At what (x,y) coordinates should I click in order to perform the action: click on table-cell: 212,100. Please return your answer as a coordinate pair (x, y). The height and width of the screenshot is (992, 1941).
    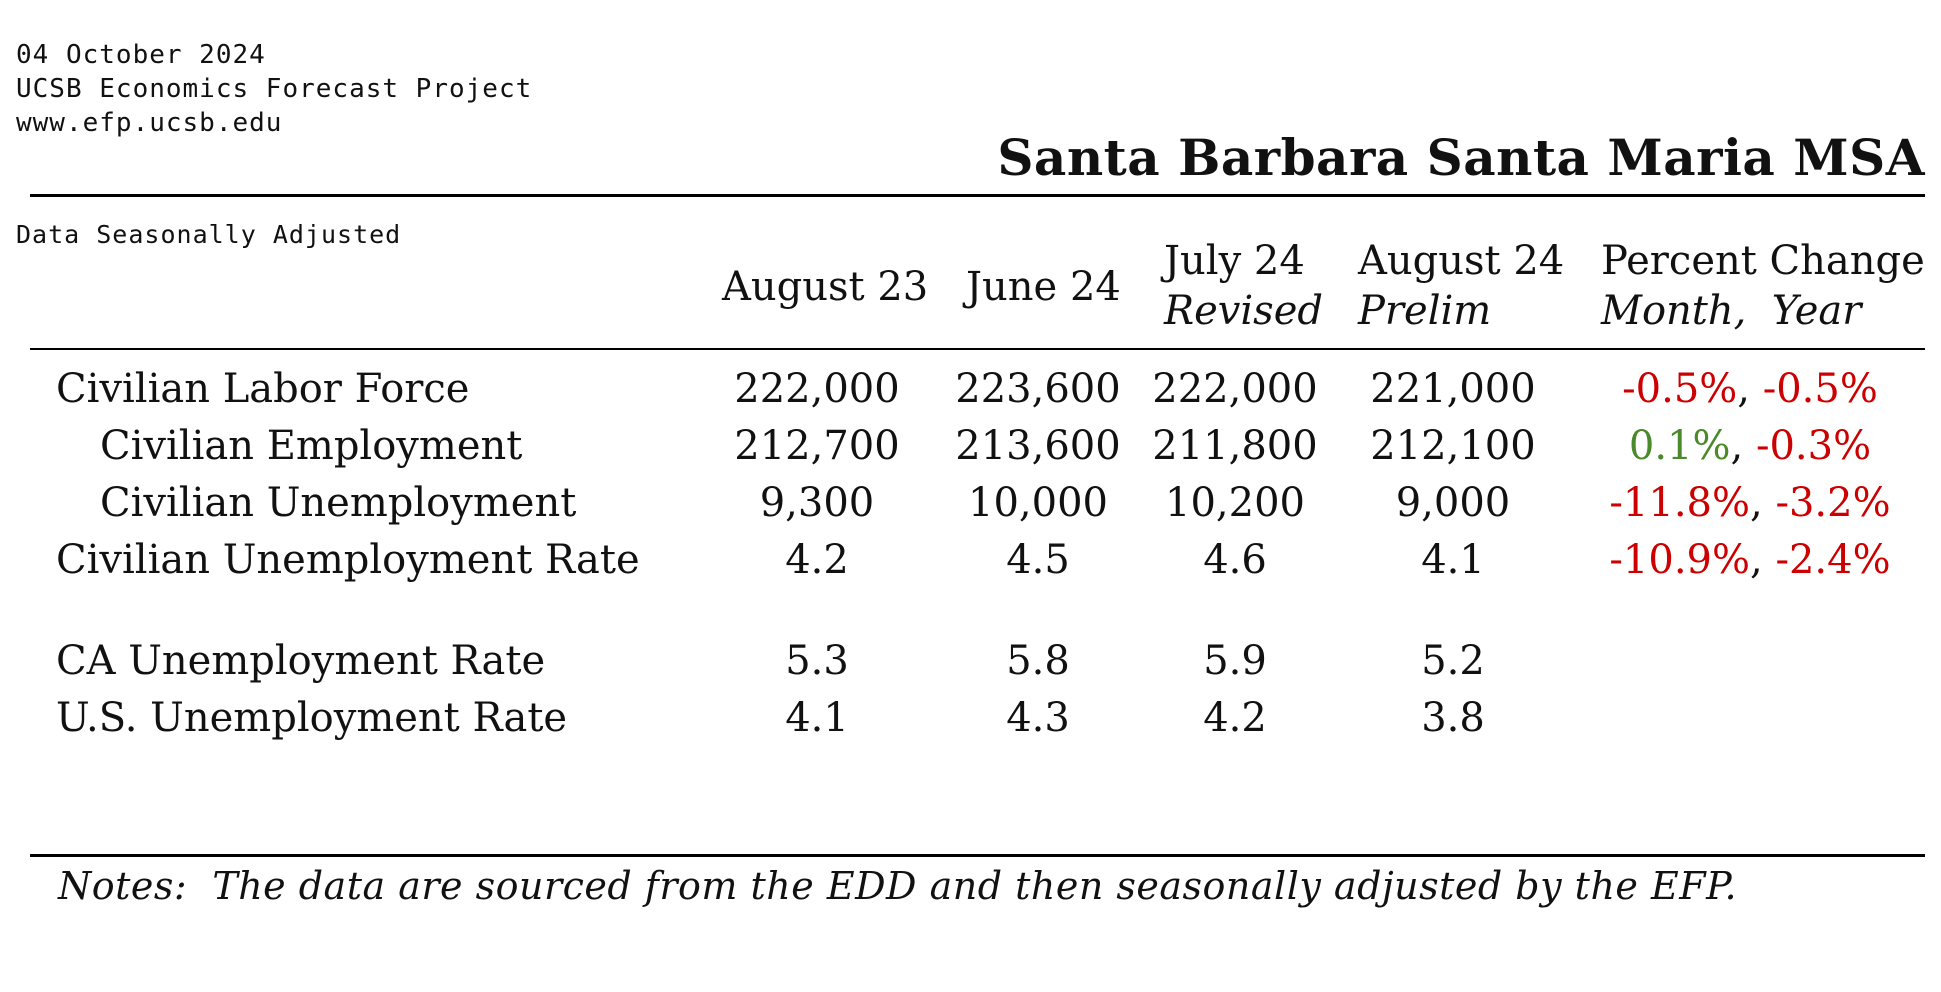
    Looking at the image, I should click on (1453, 446).